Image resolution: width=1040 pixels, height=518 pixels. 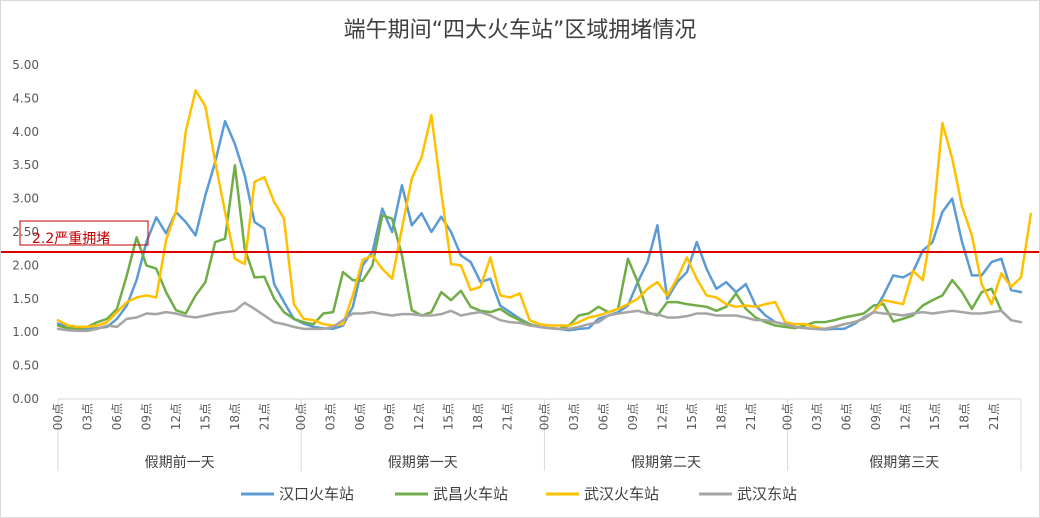 What do you see at coordinates (25, 399) in the screenshot?
I see `y-tick-label: 0.00` at bounding box center [25, 399].